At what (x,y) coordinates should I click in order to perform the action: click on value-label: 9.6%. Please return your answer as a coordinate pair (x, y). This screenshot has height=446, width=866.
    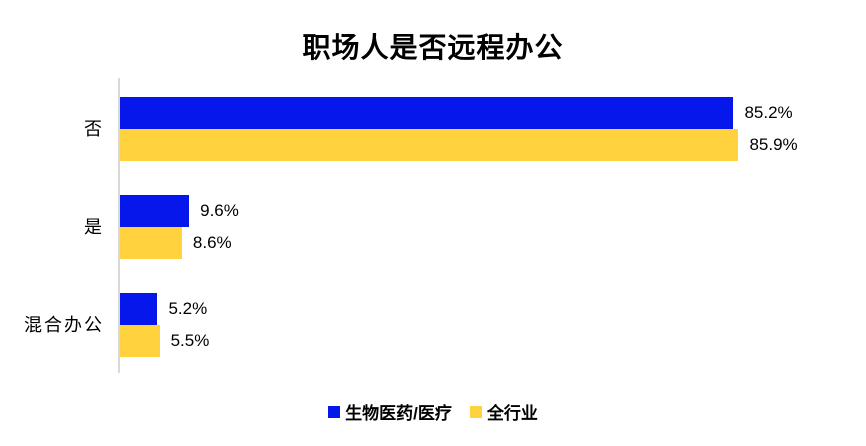
    Looking at the image, I should click on (219, 210).